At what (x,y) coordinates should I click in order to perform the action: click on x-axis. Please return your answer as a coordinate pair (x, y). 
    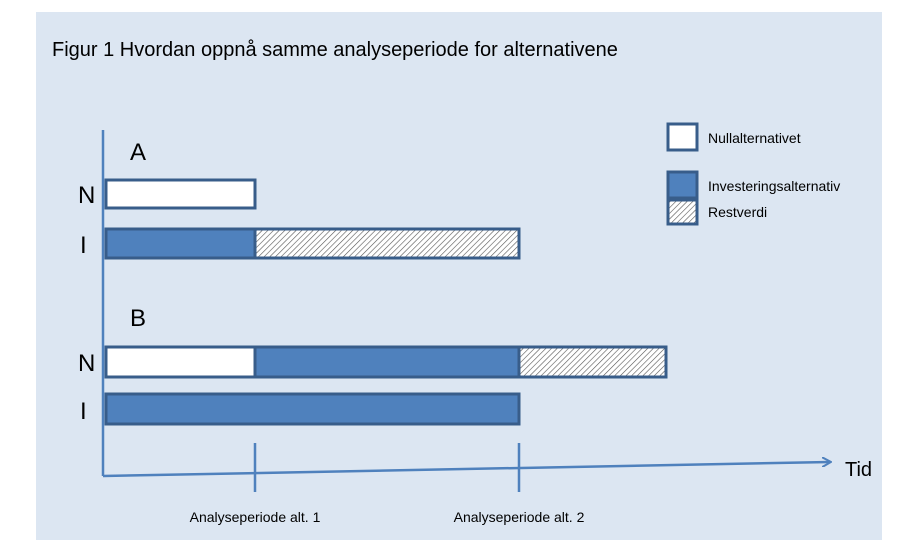
    Looking at the image, I should click on (466, 470).